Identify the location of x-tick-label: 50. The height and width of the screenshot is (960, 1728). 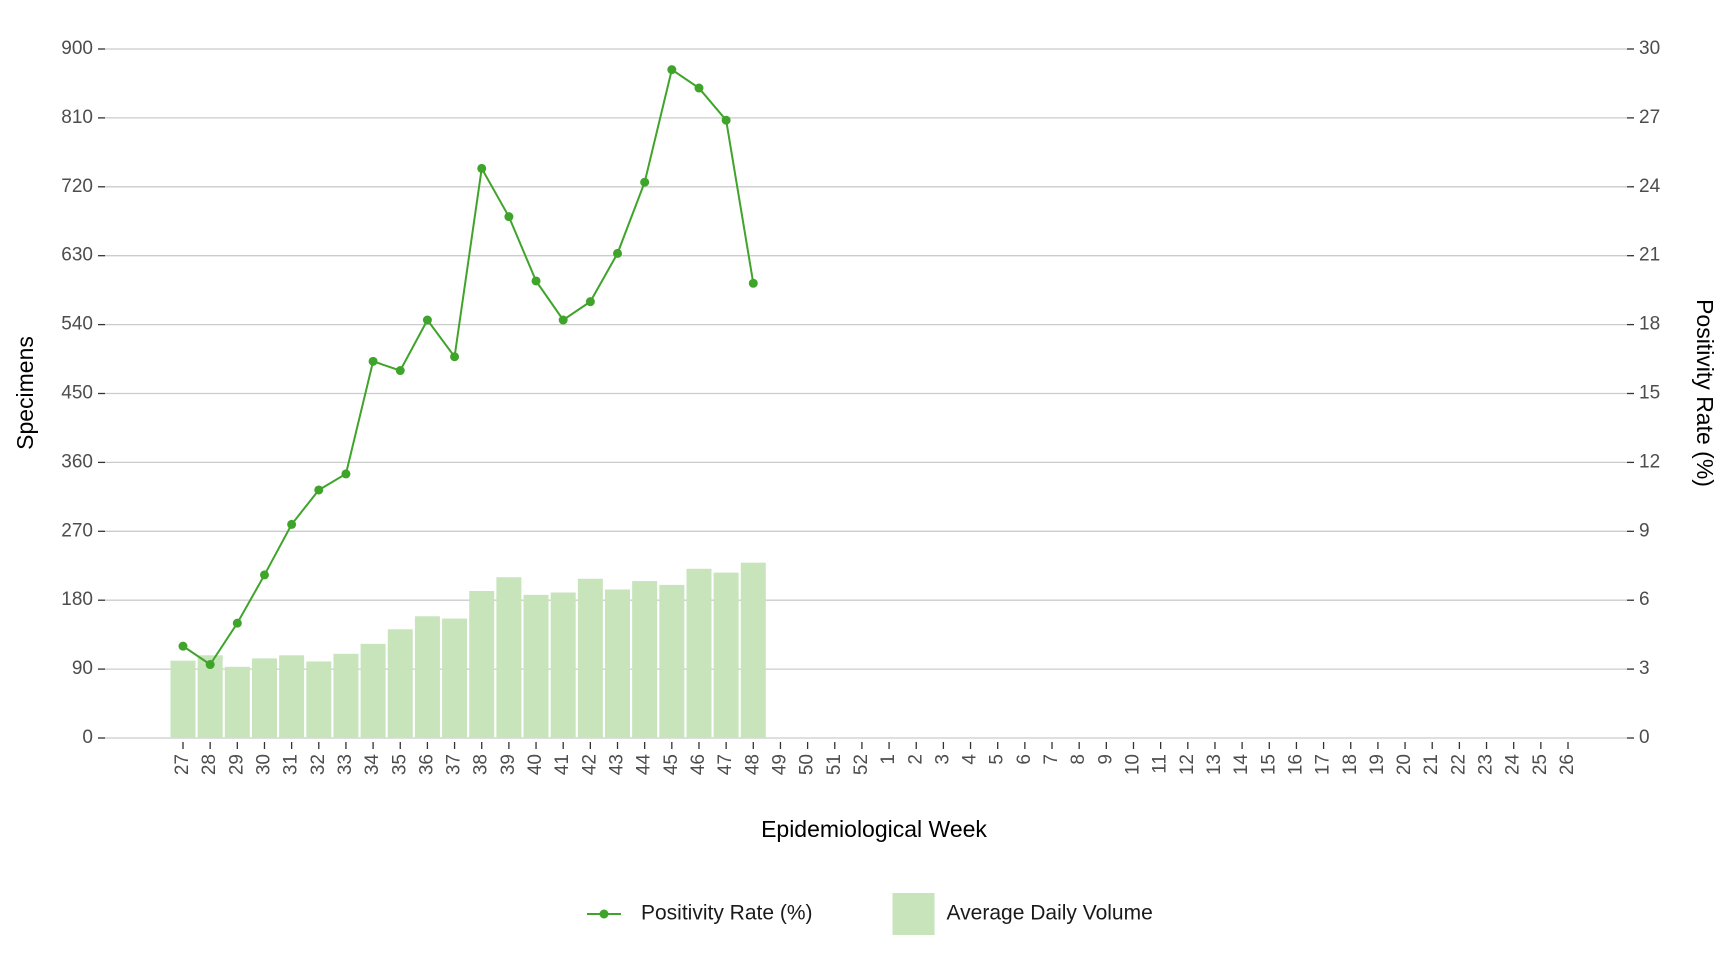
(807, 764).